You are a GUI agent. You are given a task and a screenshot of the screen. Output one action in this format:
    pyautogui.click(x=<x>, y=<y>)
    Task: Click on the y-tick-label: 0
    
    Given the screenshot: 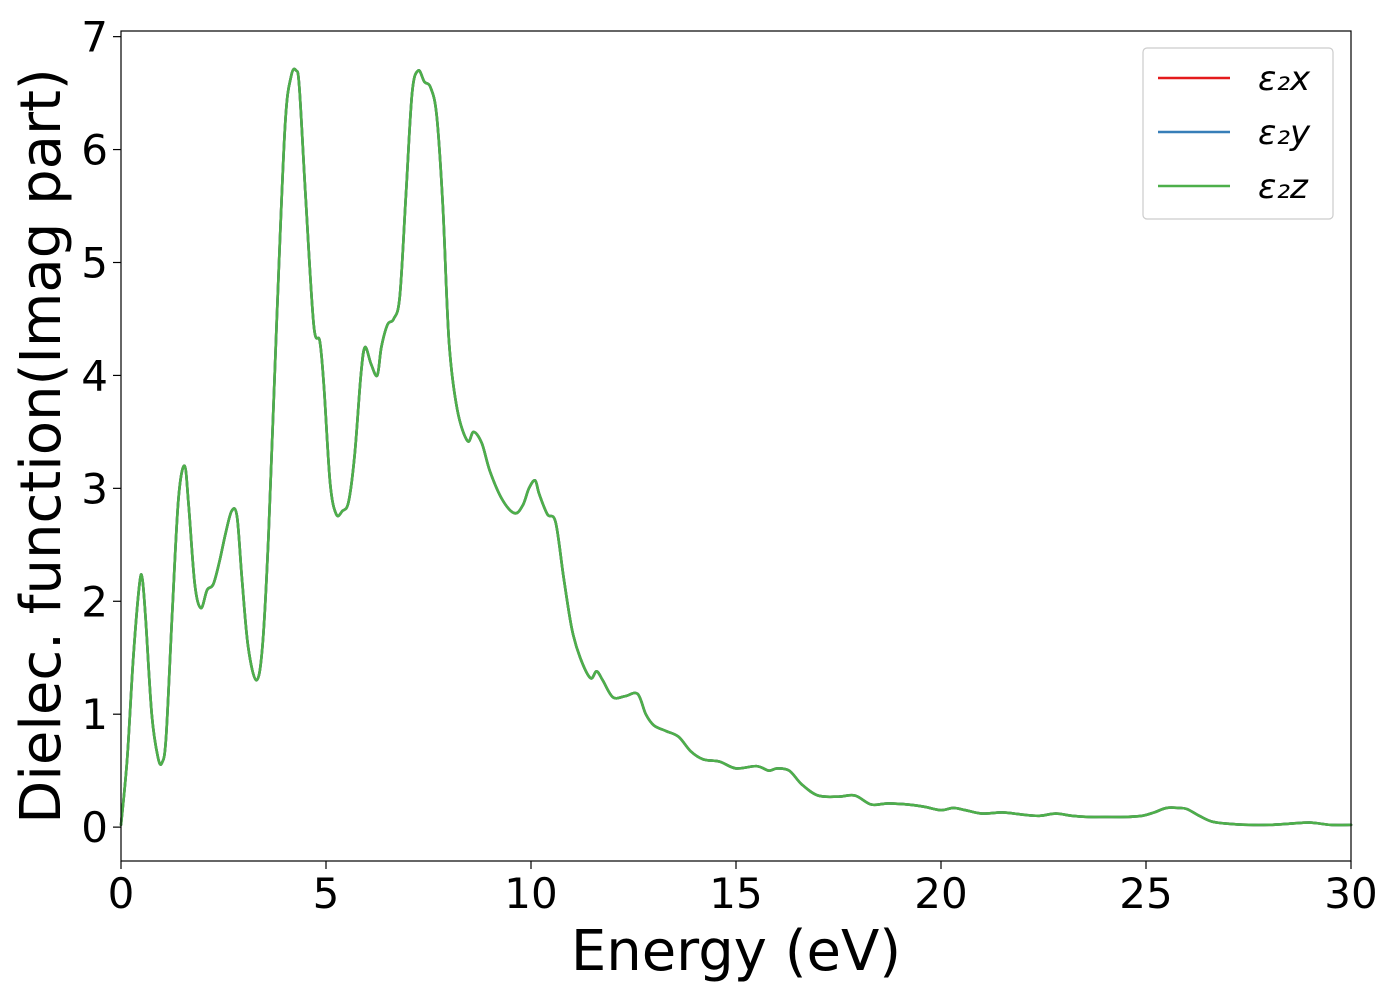 What is the action you would take?
    pyautogui.click(x=94, y=827)
    